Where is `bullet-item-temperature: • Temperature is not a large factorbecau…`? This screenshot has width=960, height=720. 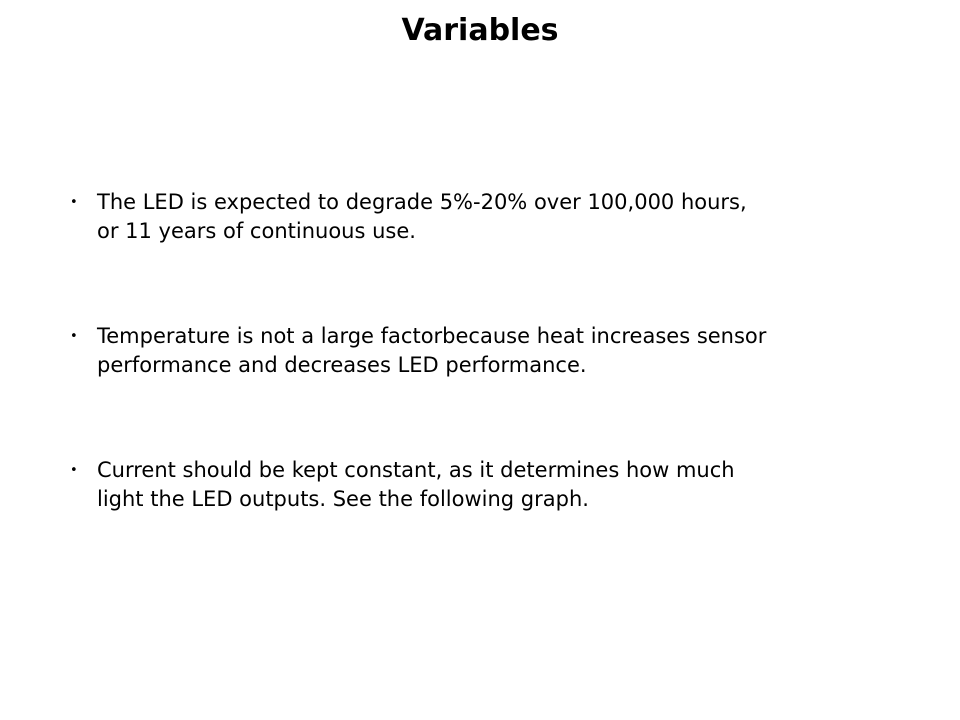
bullet-item-temperature: • Temperature is not a large factorbecau… is located at coordinates (500, 351).